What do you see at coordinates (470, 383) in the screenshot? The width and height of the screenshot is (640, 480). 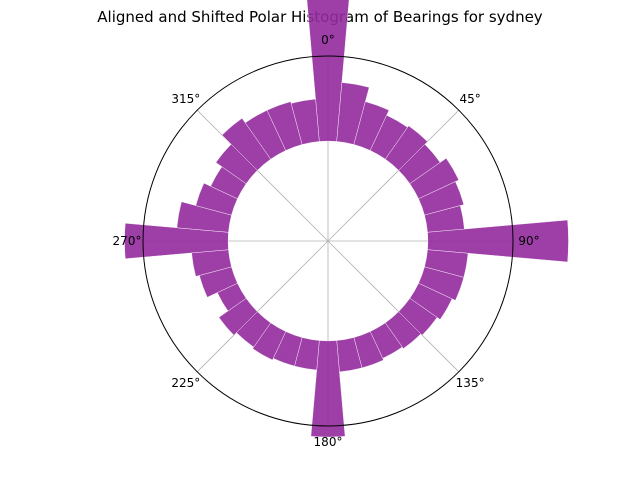 I see `angle-label-135: 135°` at bounding box center [470, 383].